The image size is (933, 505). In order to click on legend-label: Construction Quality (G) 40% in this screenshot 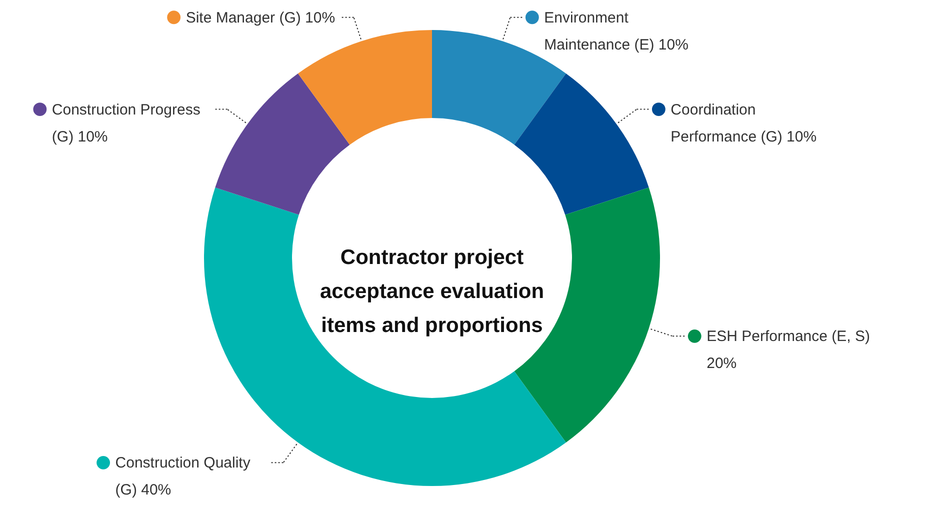, I will do `click(183, 476)`.